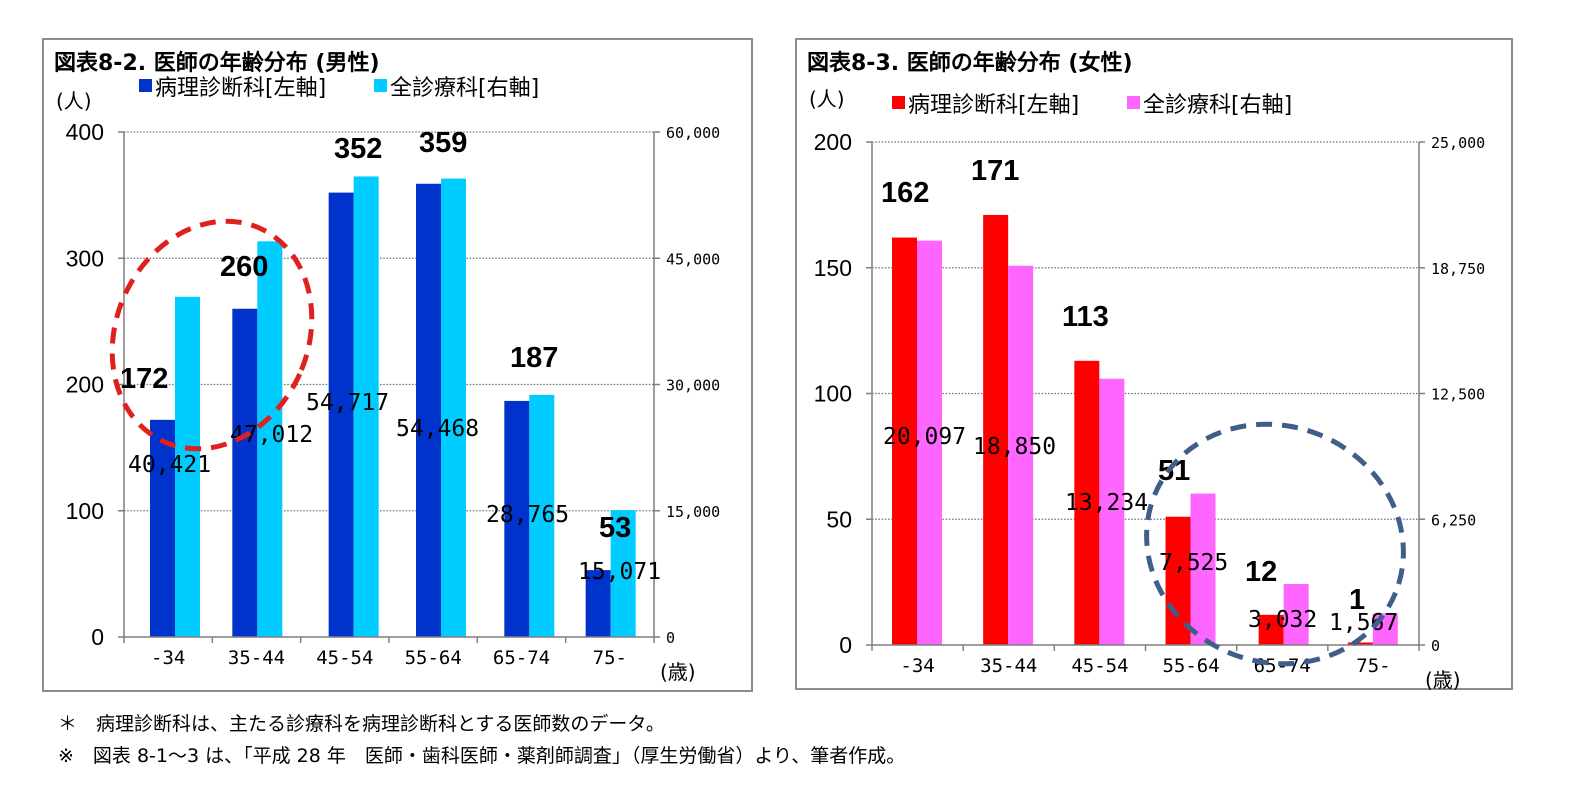 The width and height of the screenshot is (1589, 792). I want to click on highlight-ellipse, so click(212, 335).